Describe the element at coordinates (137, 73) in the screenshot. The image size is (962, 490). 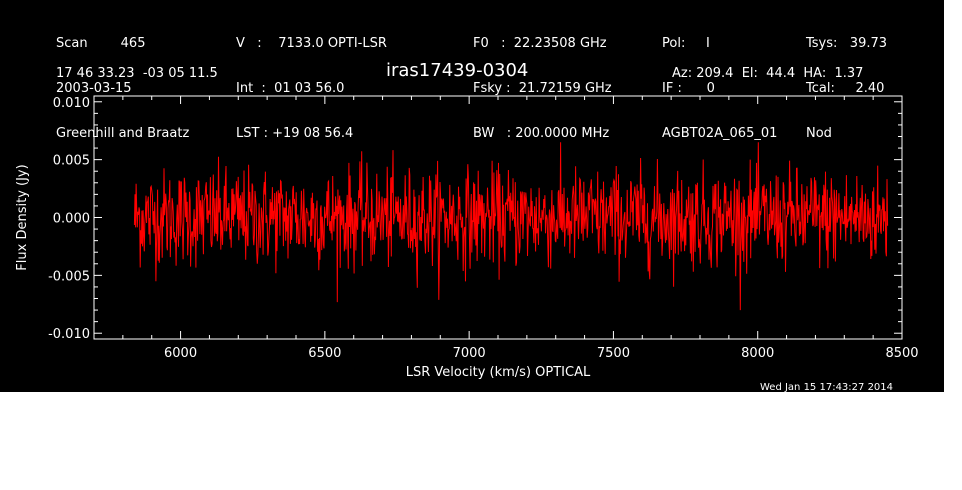
I see `coordinates: 17 46 33.23 -03 05 11.5` at that location.